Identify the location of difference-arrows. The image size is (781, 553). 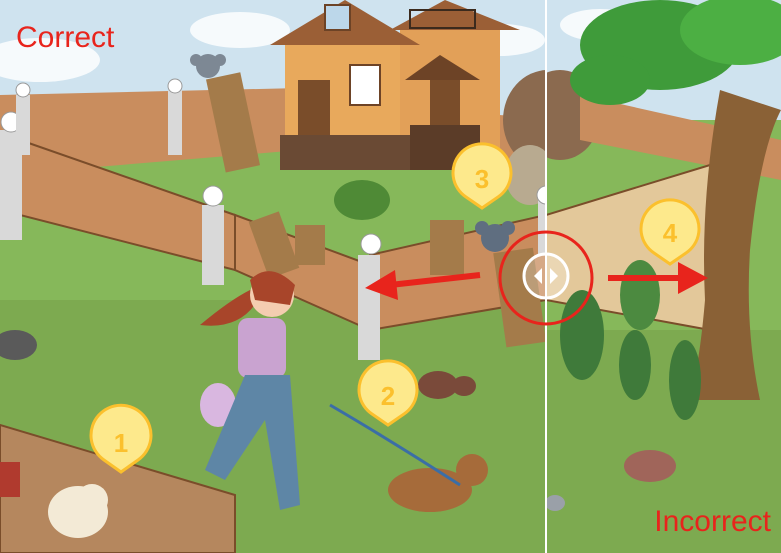
(536, 281).